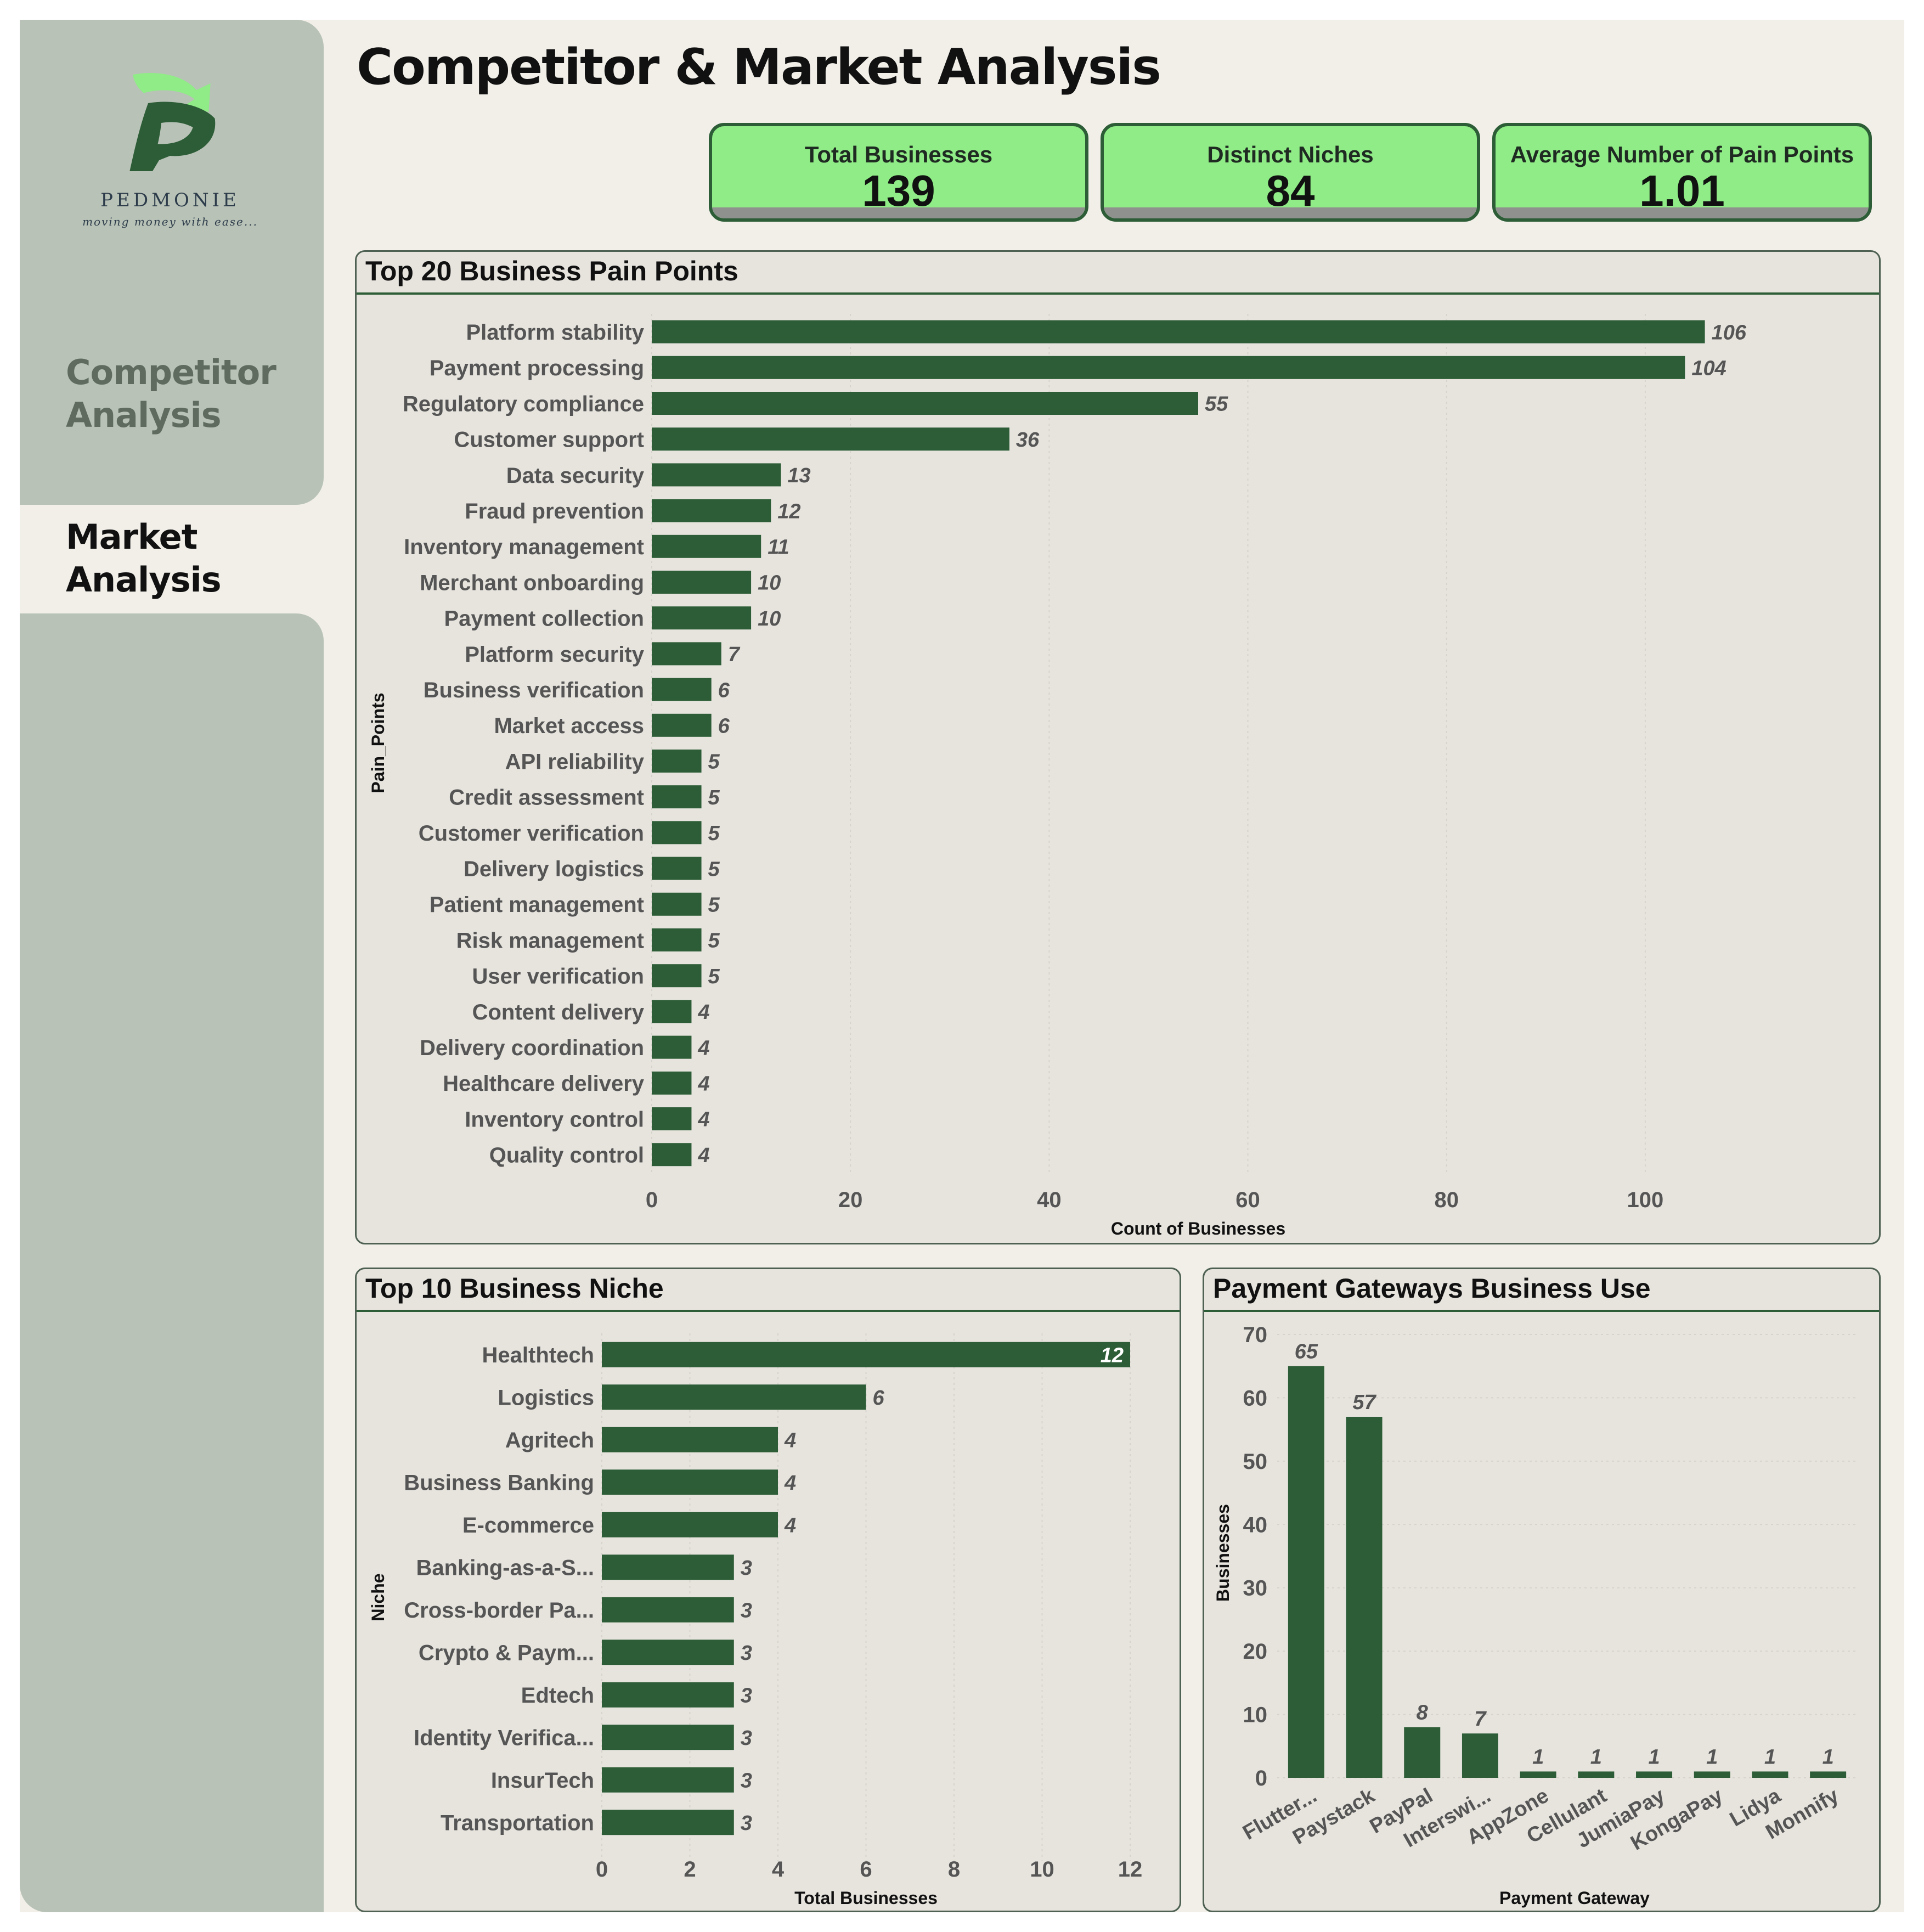 Image resolution: width=1924 pixels, height=1932 pixels. I want to click on panel-title: Payment Gateways Business Use, so click(1432, 1289).